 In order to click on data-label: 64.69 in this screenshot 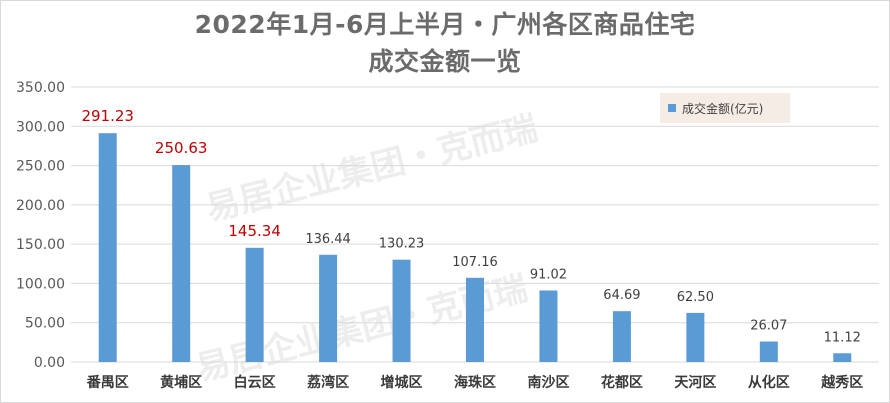, I will do `click(621, 295)`.